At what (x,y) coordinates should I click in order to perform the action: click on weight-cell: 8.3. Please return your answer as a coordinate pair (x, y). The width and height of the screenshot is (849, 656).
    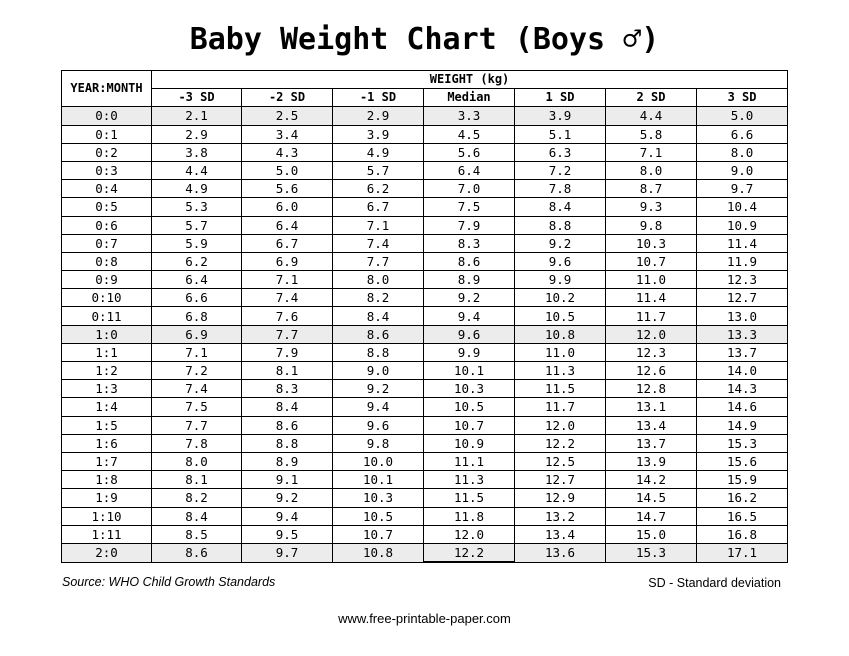
    Looking at the image, I should click on (287, 389).